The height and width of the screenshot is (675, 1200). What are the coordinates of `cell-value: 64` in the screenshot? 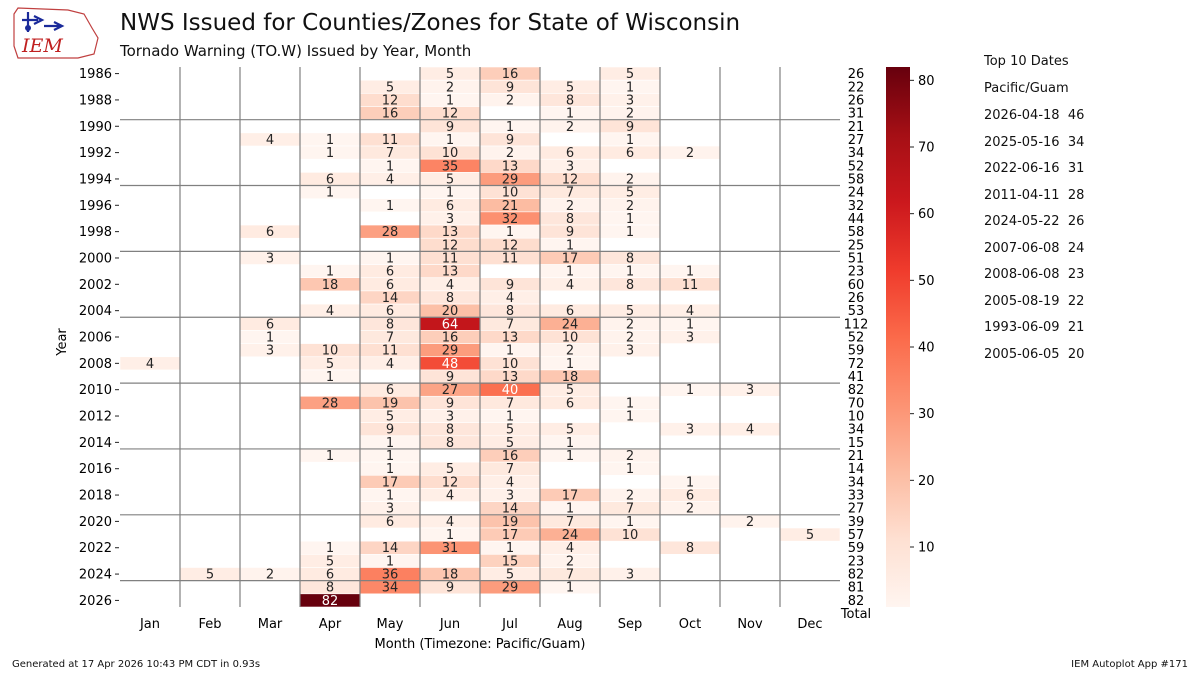 It's located at (450, 324).